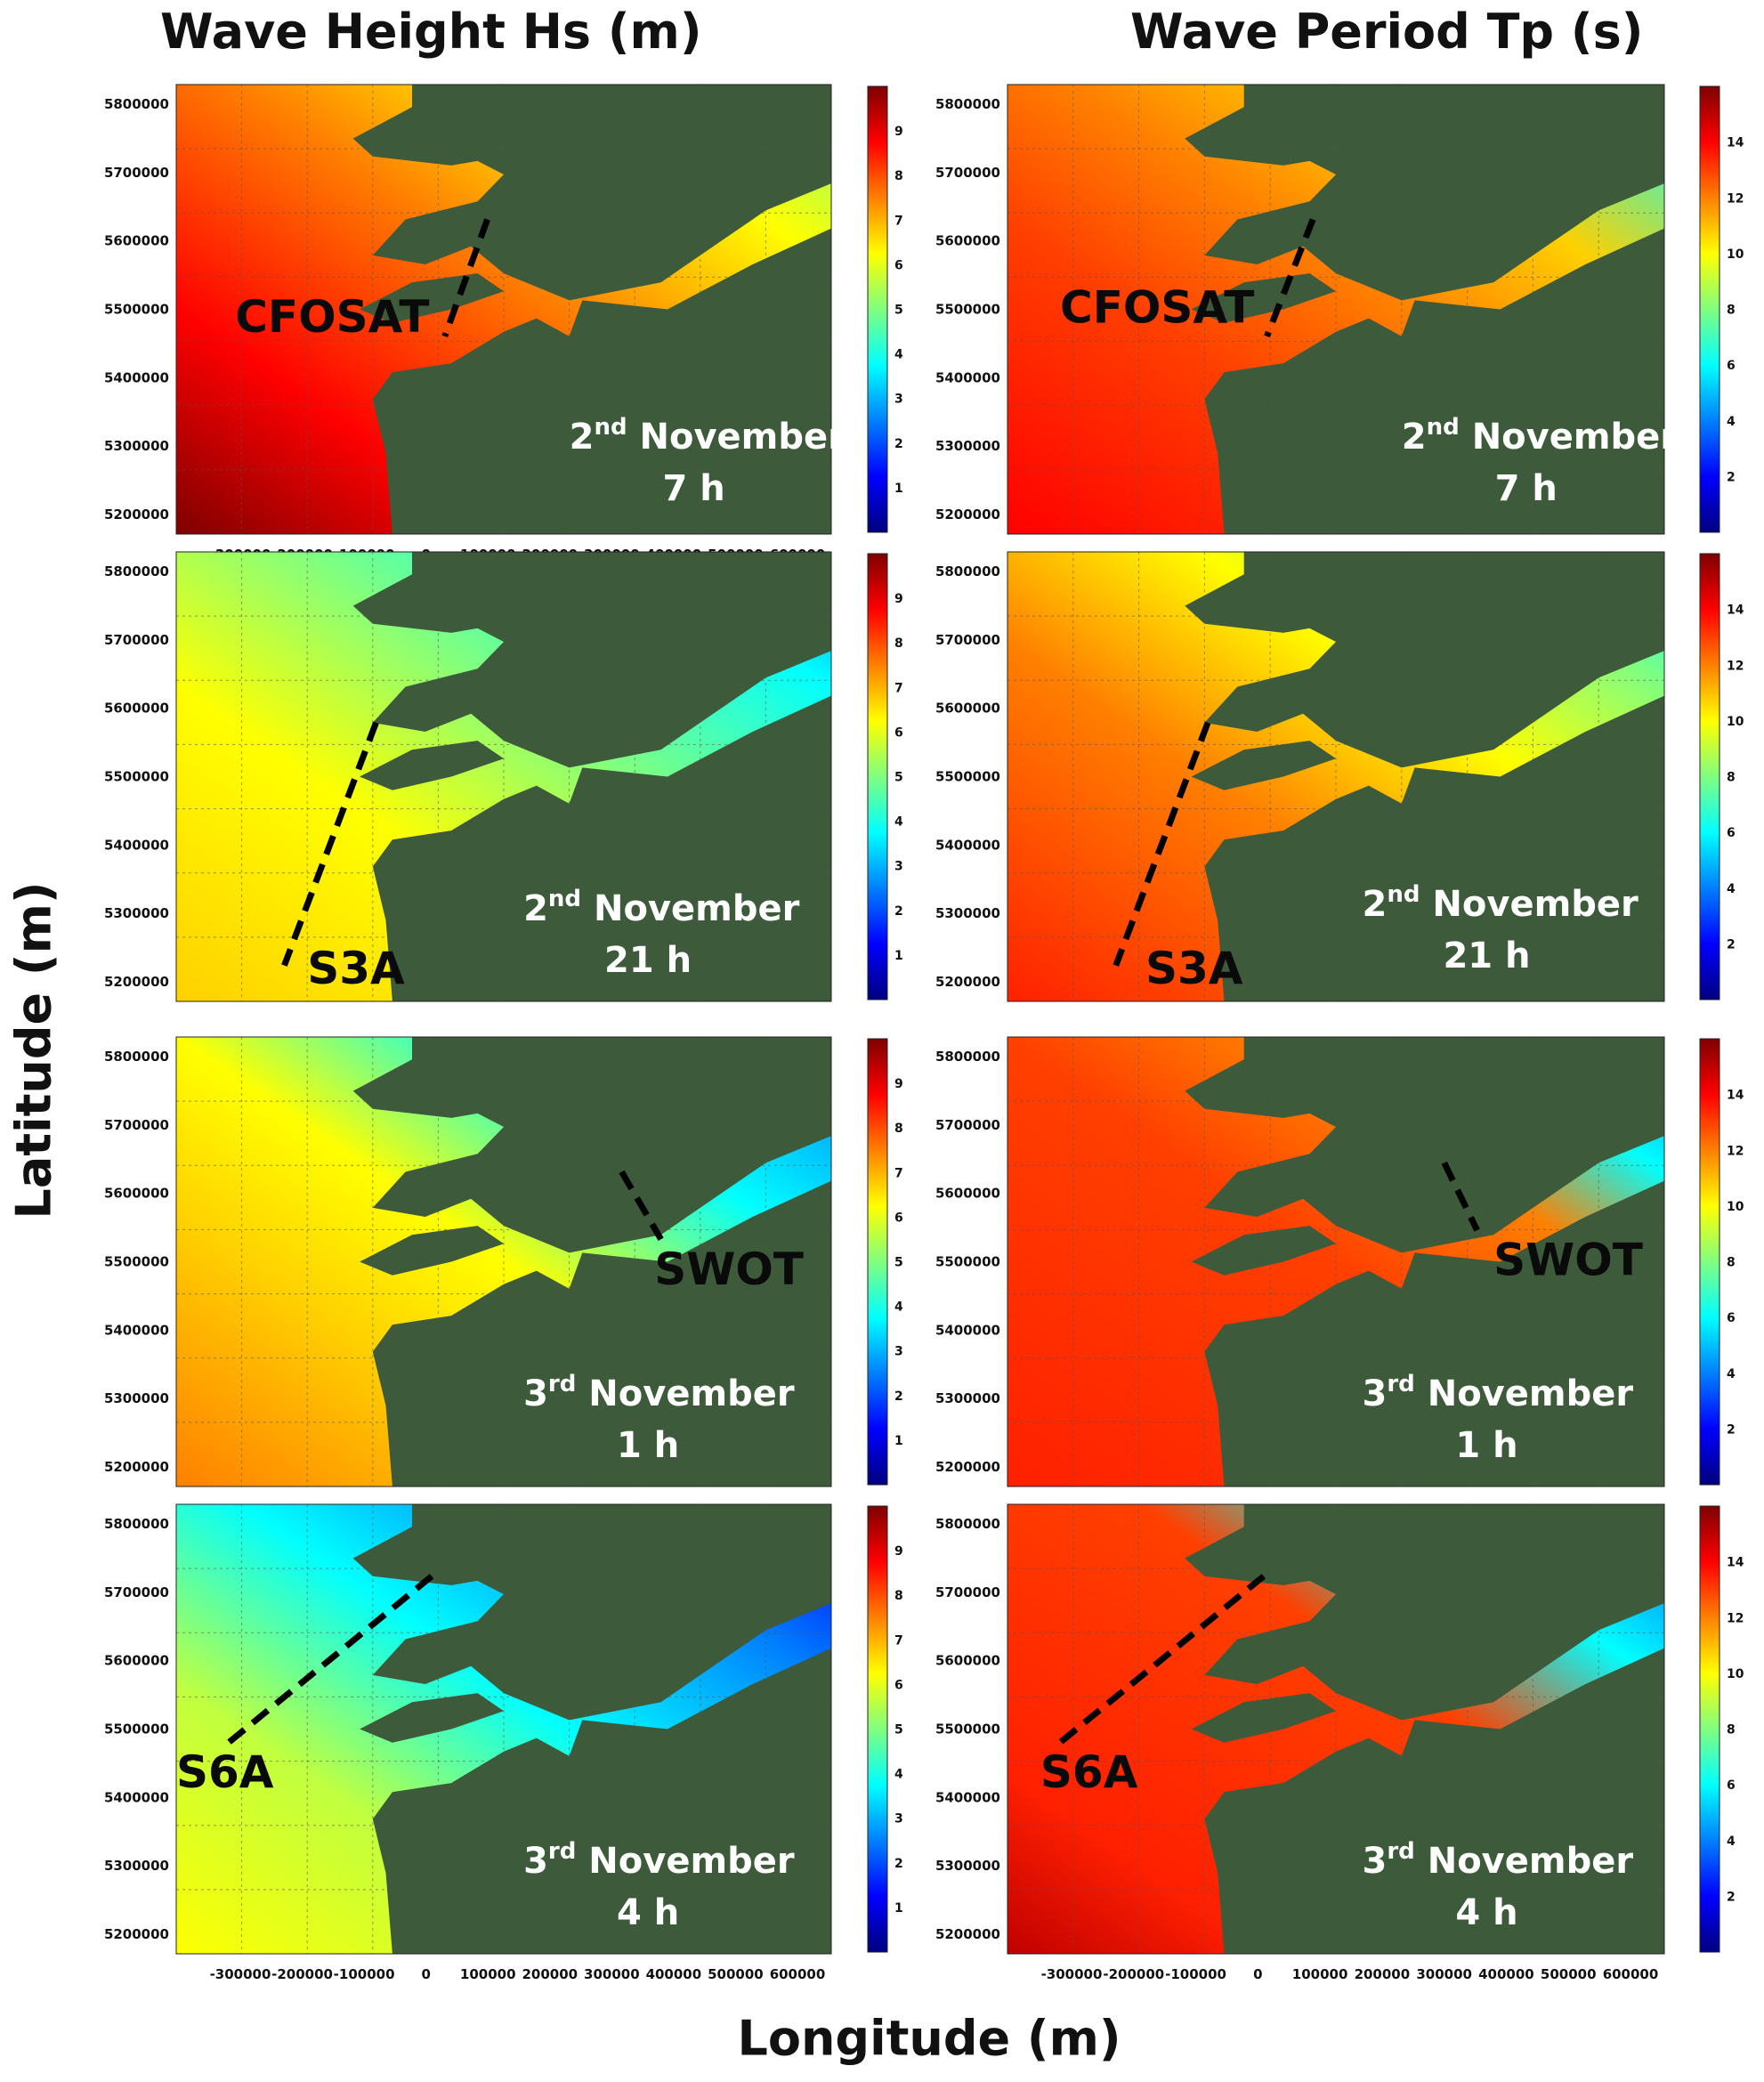 The image size is (1764, 2082). What do you see at coordinates (240, 1974) in the screenshot?
I see `x-tick-label: -300000` at bounding box center [240, 1974].